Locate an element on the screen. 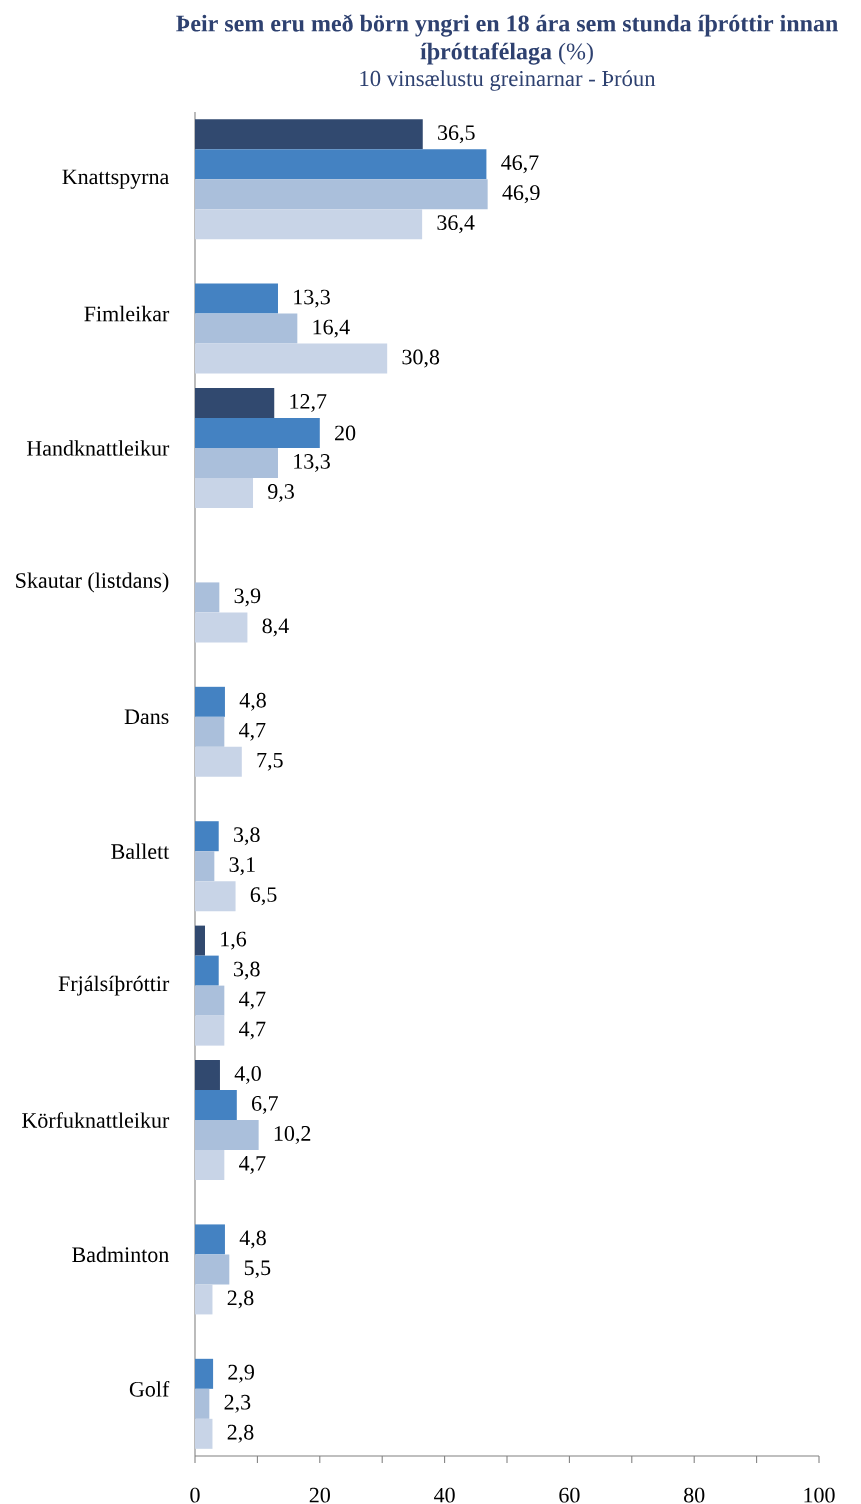 Image resolution: width=861 pixels, height=1504 pixels. data-label: 30,8 is located at coordinates (421, 358).